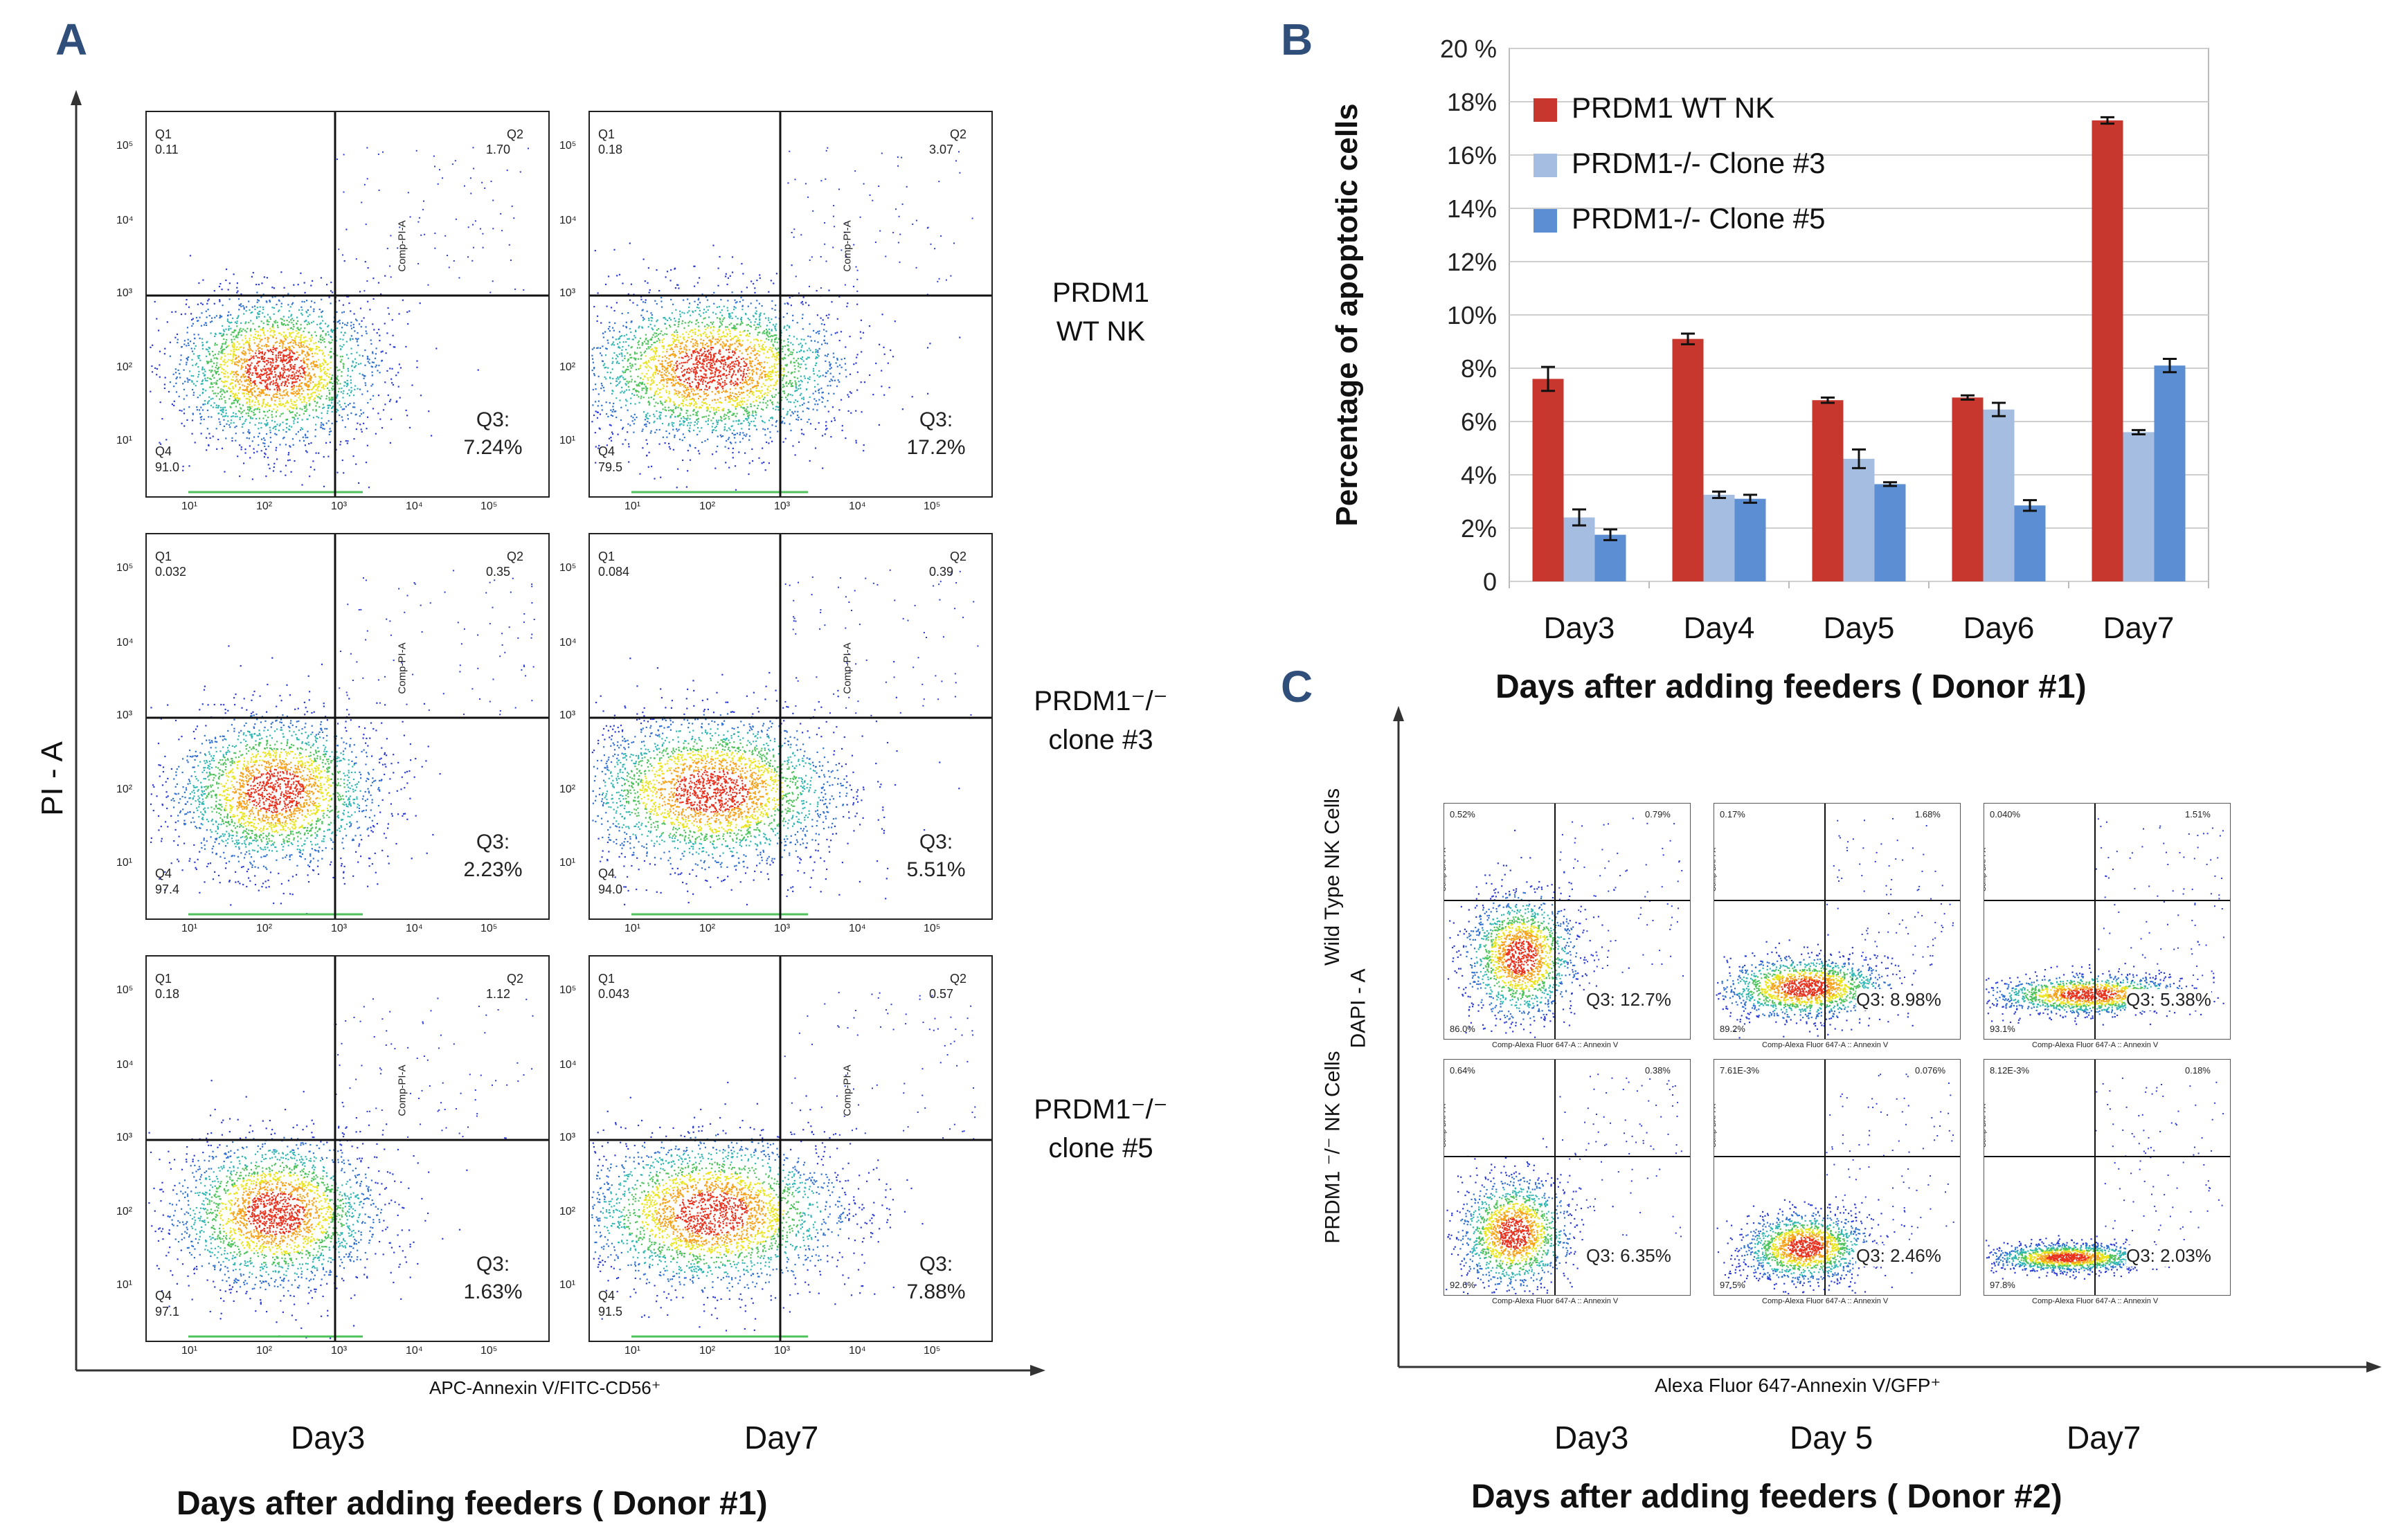 This screenshot has height=1540, width=2392. I want to click on flow-plot-a-1: Q1 0.11 Q2 1.70 Q4 91.0 Q3: 7.24% Comp-PI-A, so click(347, 304).